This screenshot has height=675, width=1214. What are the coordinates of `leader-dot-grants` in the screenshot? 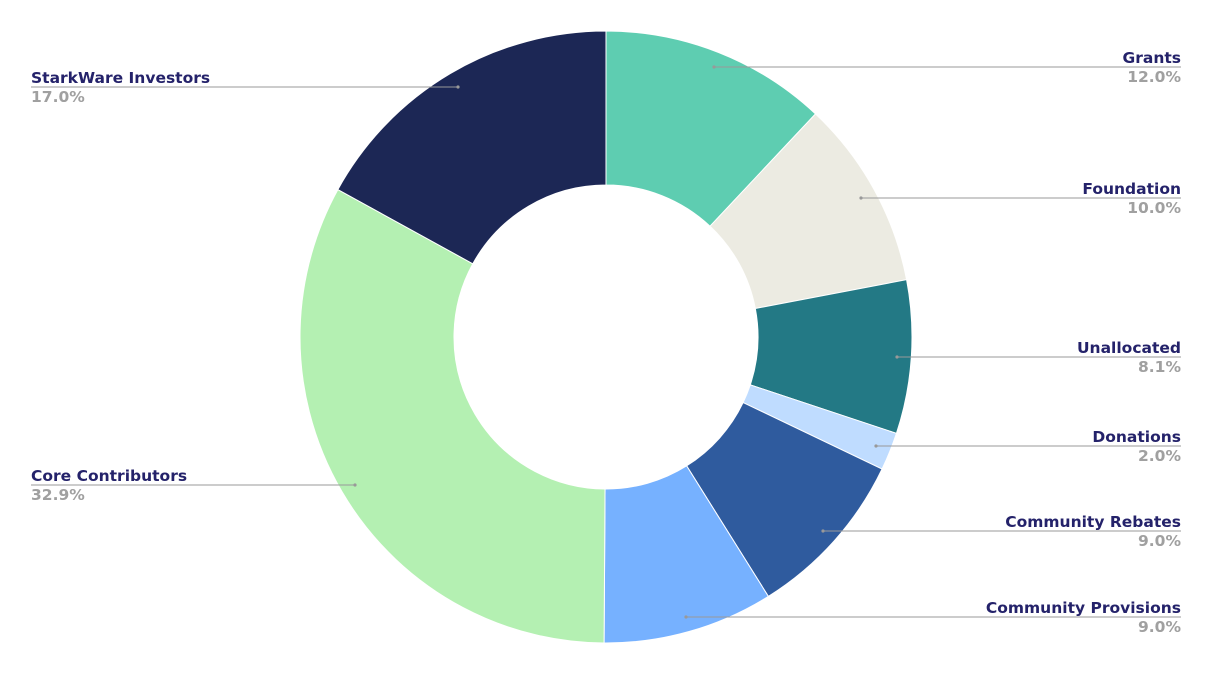 It's located at (714, 67).